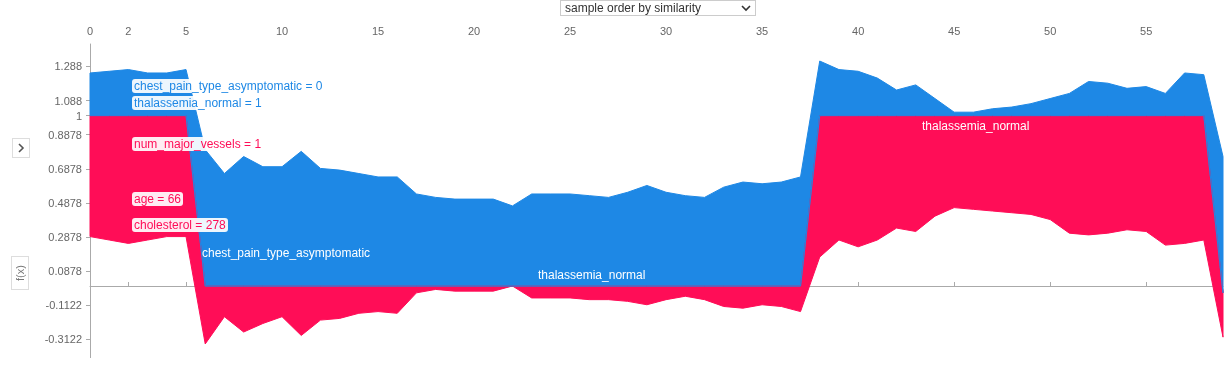 This screenshot has width=1229, height=368. What do you see at coordinates (1146, 30) in the screenshot?
I see `x-tick-label: 55` at bounding box center [1146, 30].